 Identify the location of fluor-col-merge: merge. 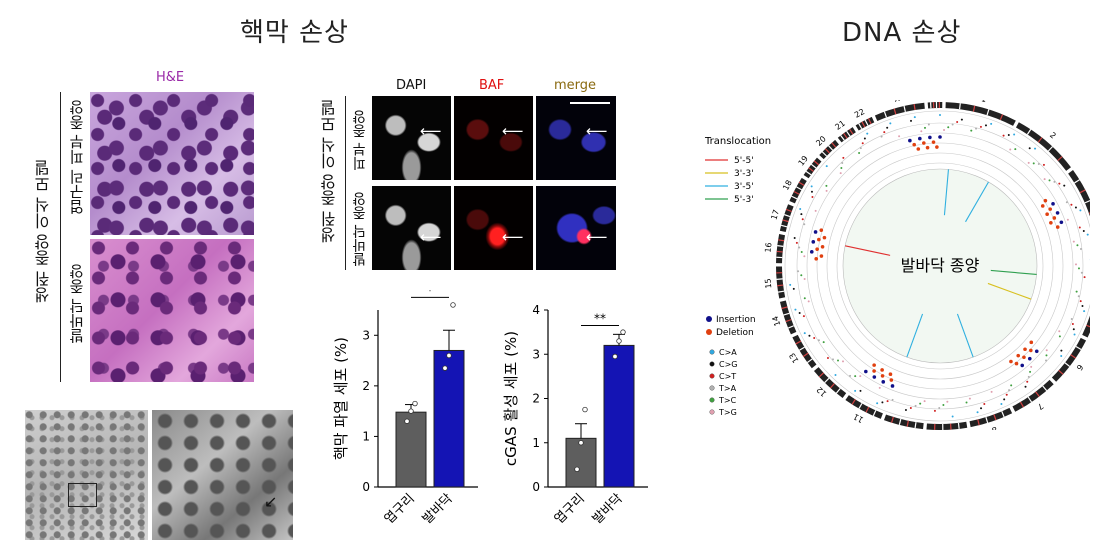
(575, 85).